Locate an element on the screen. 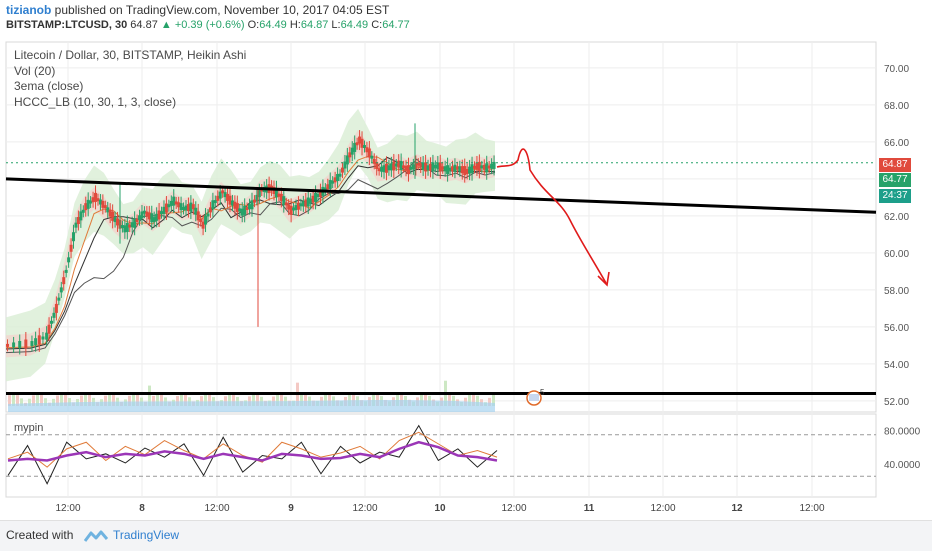 This screenshot has width=932, height=551. author-name: tizianob is located at coordinates (29, 10).